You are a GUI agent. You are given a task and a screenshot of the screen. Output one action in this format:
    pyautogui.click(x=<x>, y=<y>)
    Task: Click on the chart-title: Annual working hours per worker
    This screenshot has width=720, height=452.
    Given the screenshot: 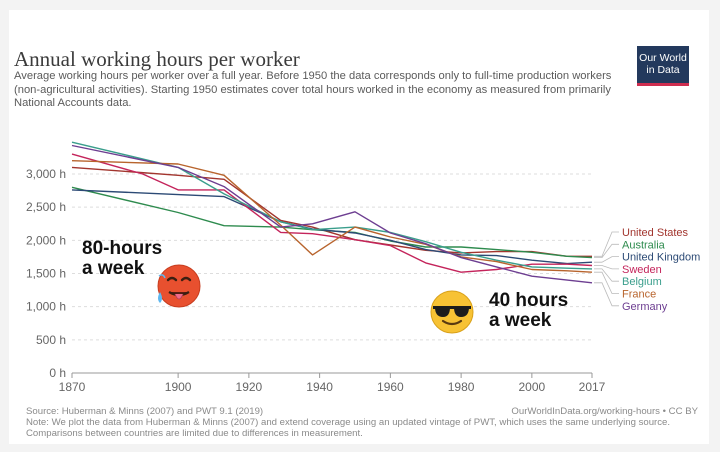 What is the action you would take?
    pyautogui.click(x=157, y=59)
    